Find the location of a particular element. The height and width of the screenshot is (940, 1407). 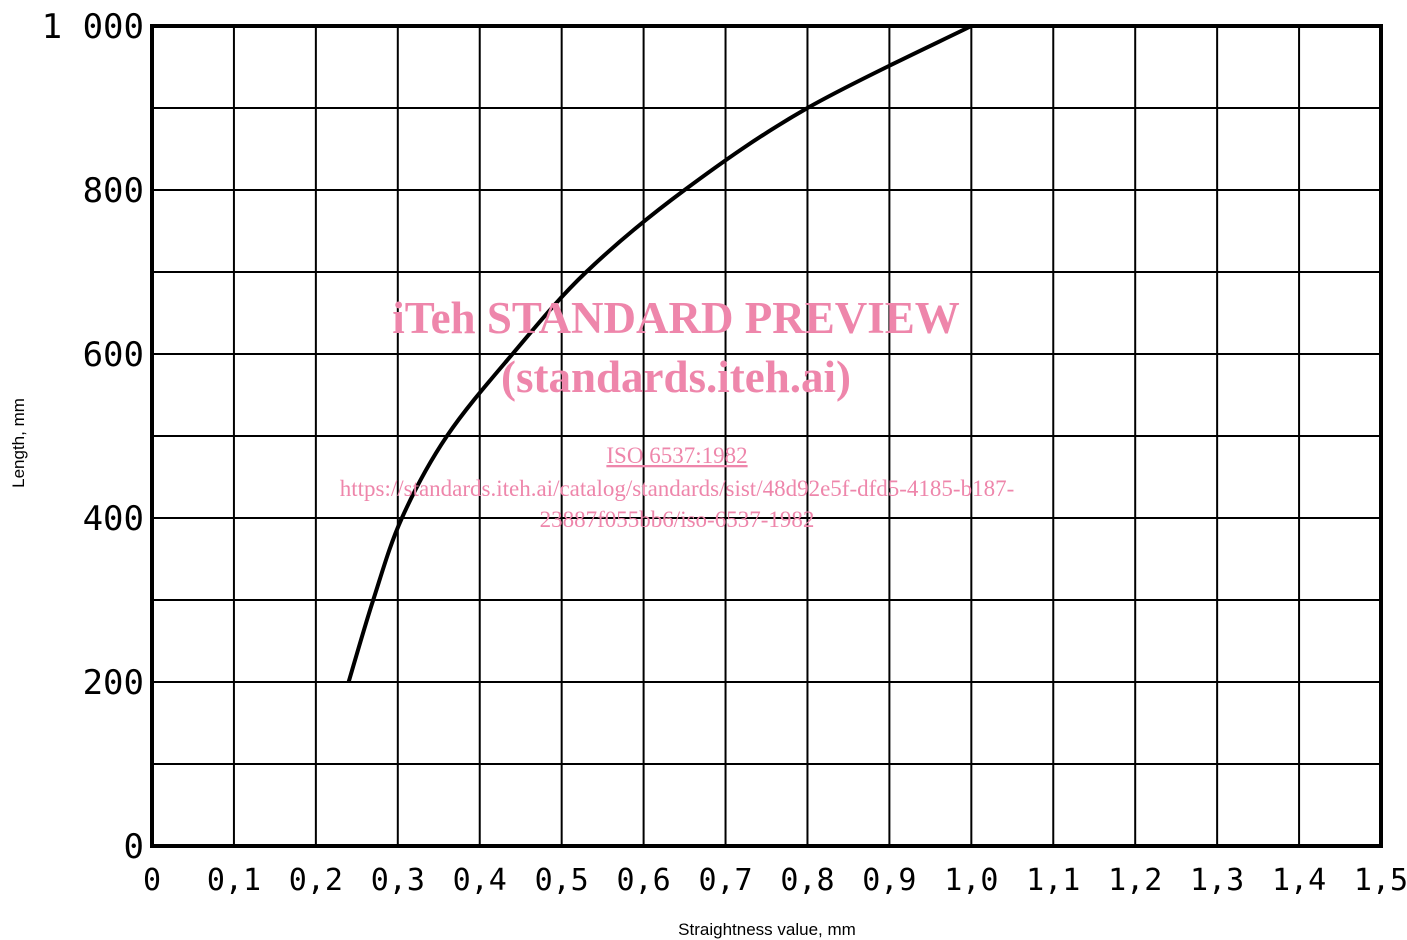

x-tick-label: 1,1 is located at coordinates (1053, 880).